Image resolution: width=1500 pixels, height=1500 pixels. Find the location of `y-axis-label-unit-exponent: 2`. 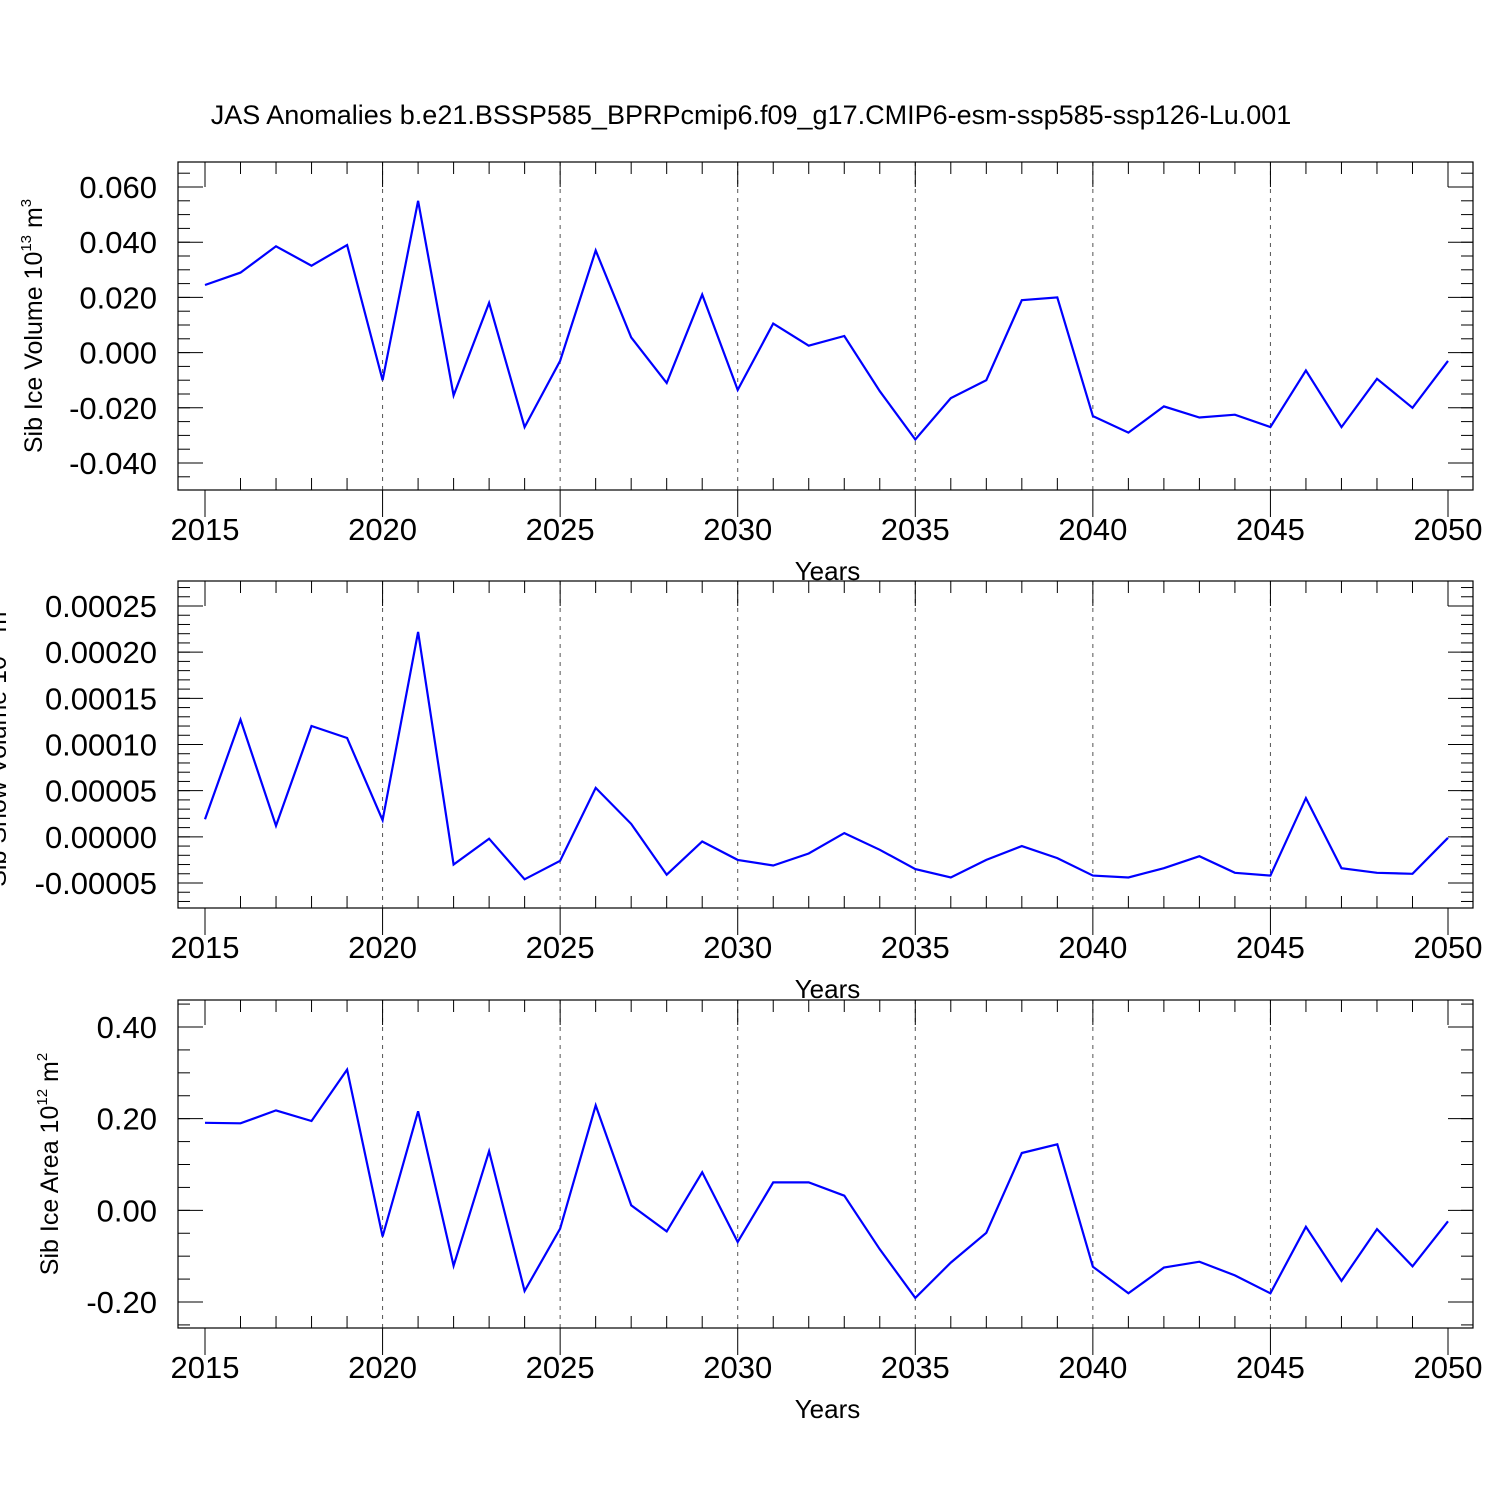

y-axis-label-unit-exponent: 2 is located at coordinates (42, 1057).